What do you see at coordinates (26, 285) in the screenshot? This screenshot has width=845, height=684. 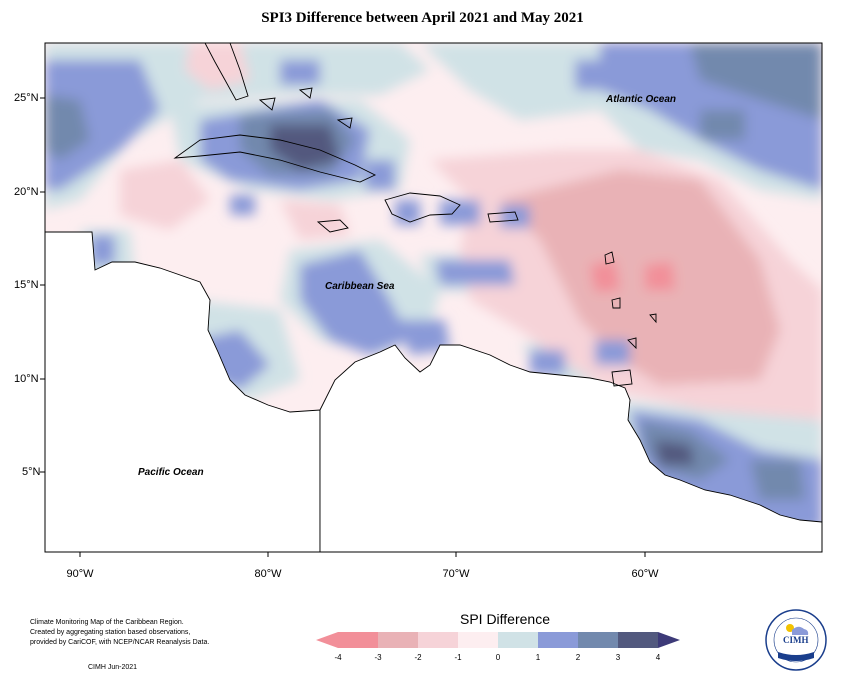 I see `lat-label-15n: 15°N` at bounding box center [26, 285].